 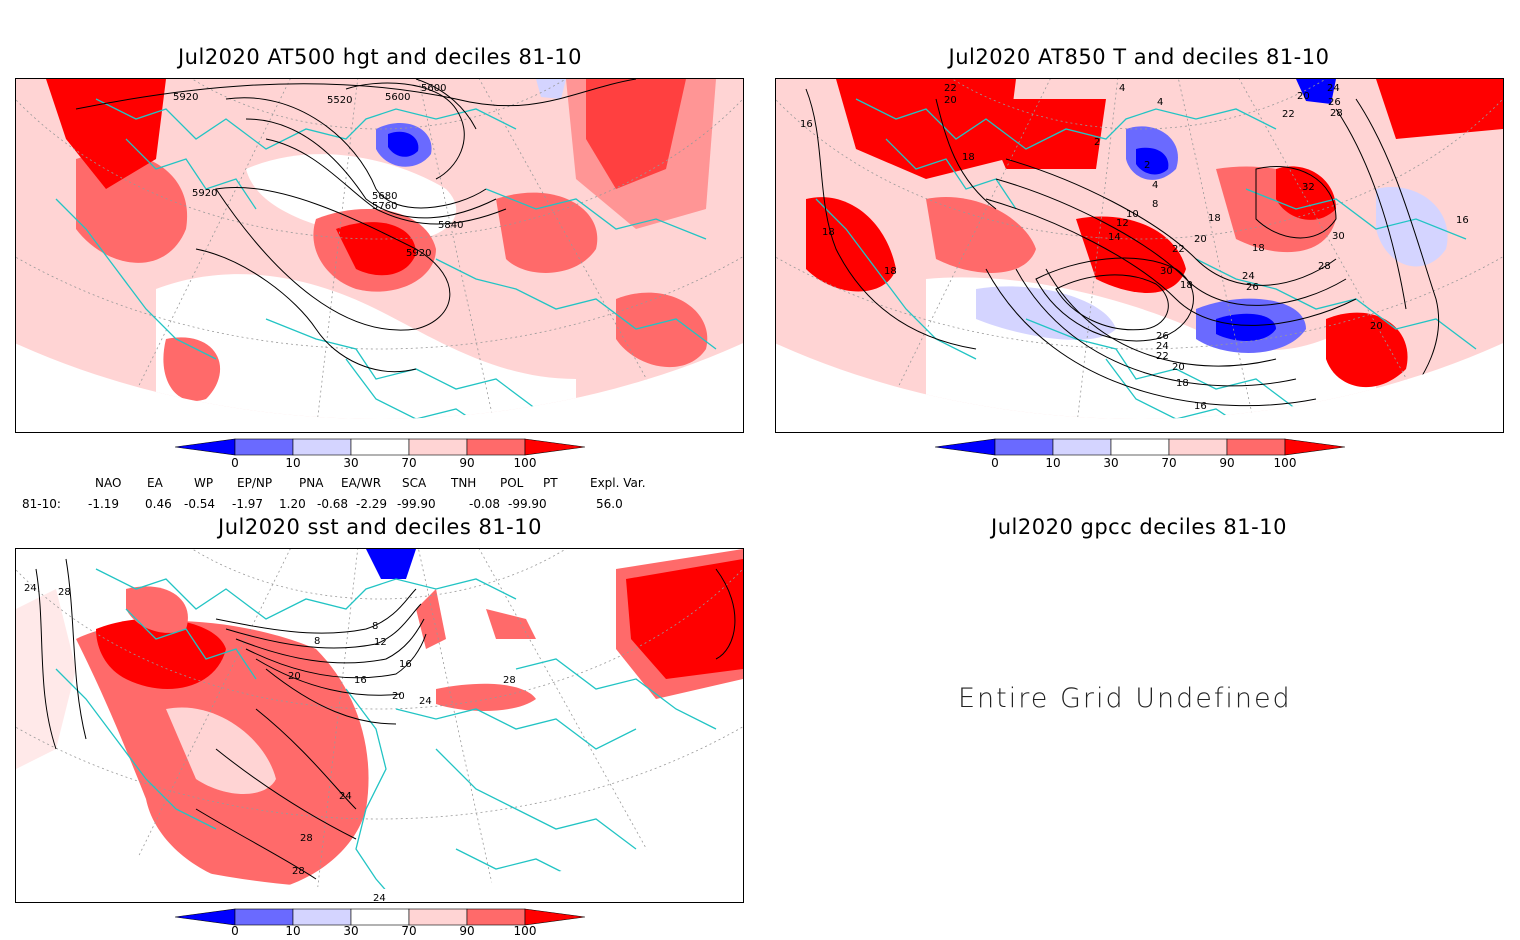 I want to click on index-name: POL, so click(x=512, y=483).